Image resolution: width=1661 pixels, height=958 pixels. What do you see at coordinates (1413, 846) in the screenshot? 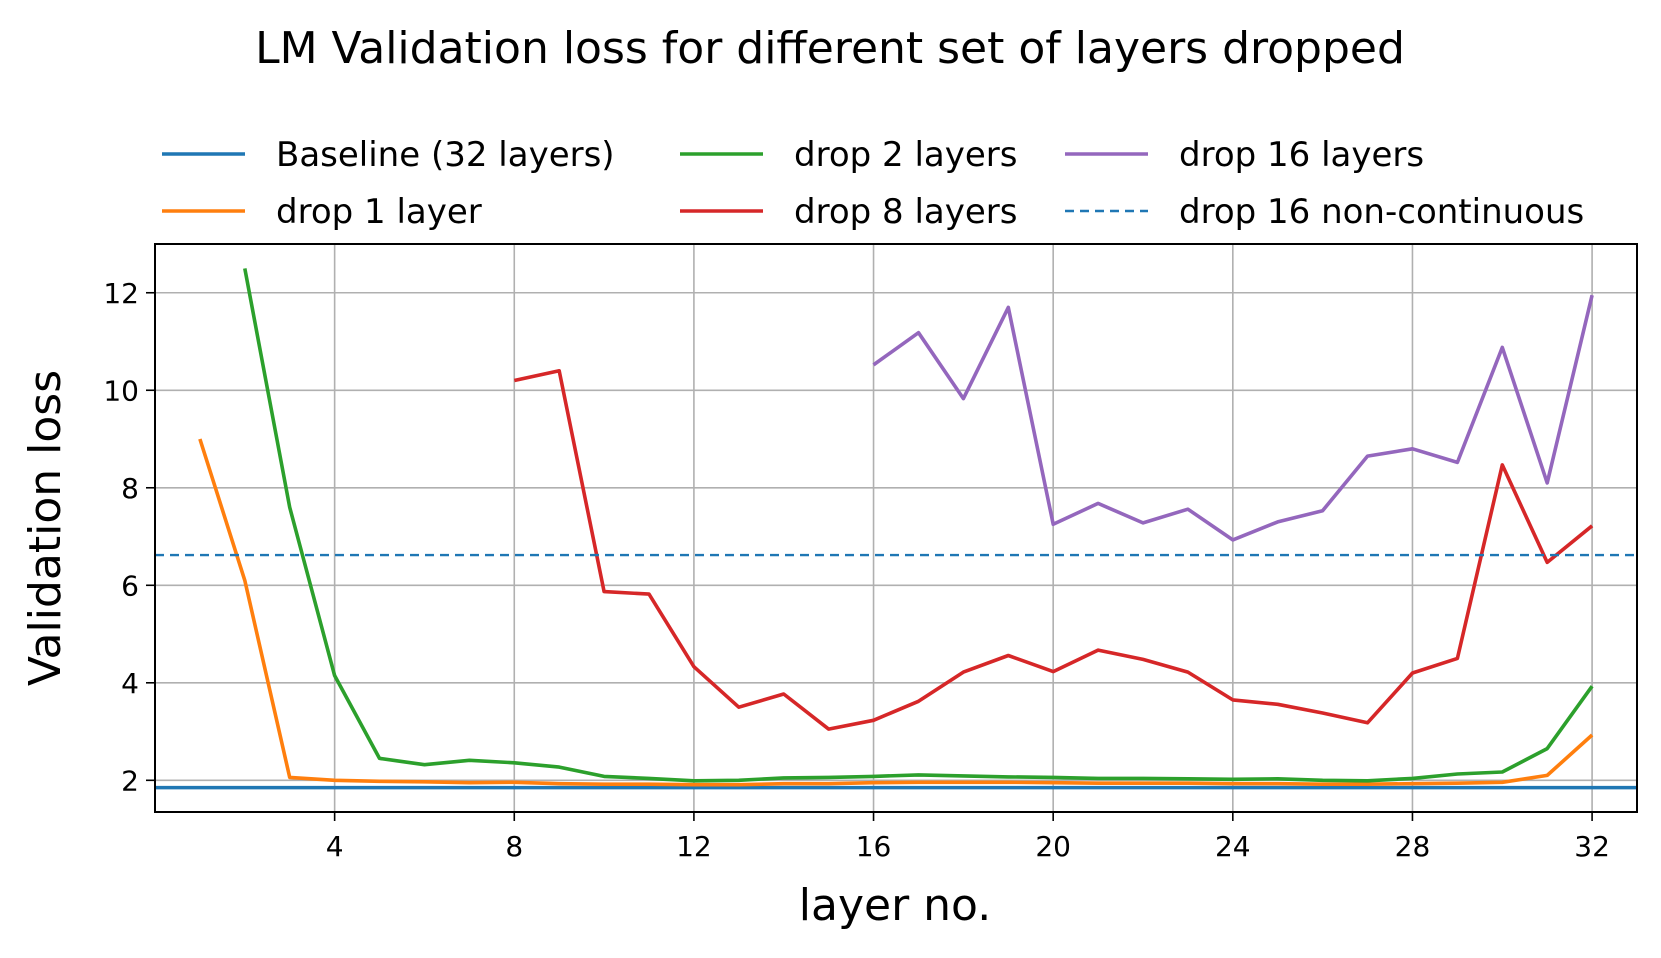
I see `x-tick-label: 28` at bounding box center [1413, 846].